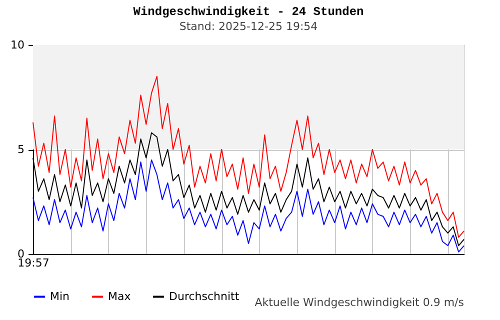 This screenshot has width=500, height=320. What do you see at coordinates (359, 302) in the screenshot?
I see `text: Aktuelle Windgeschwindigkeit 0.9 m/s` at bounding box center [359, 302].